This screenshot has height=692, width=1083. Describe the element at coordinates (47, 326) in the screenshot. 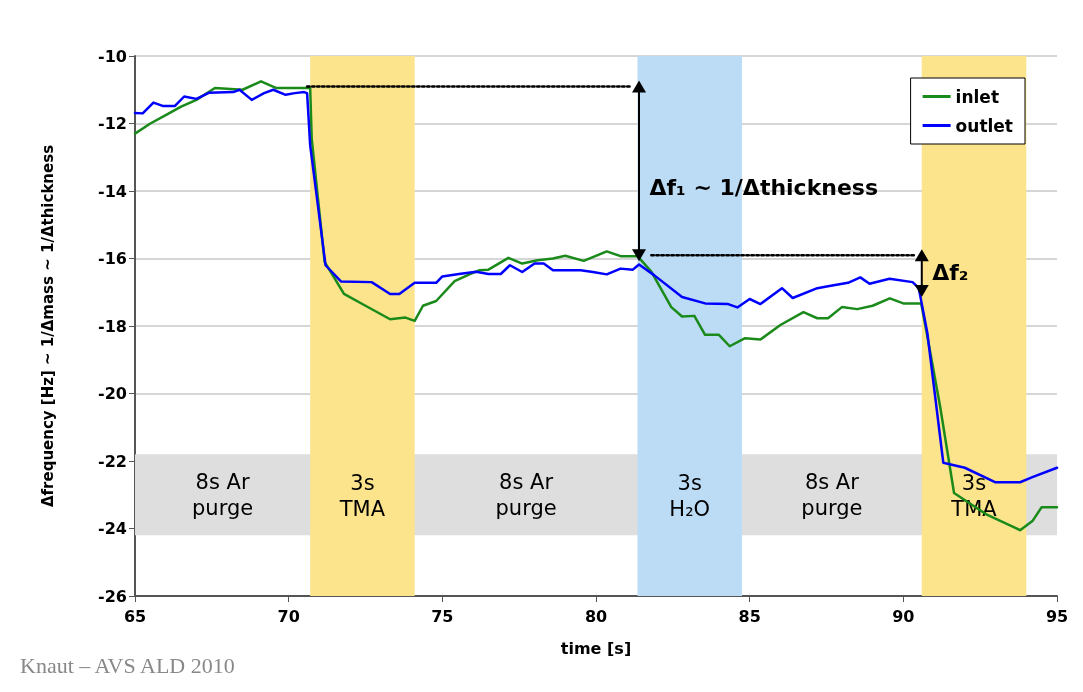

I see `y-axis-title: Δfrequency [Hz] ~ 1/Δmass ~ 1/Δthickness` at that location.